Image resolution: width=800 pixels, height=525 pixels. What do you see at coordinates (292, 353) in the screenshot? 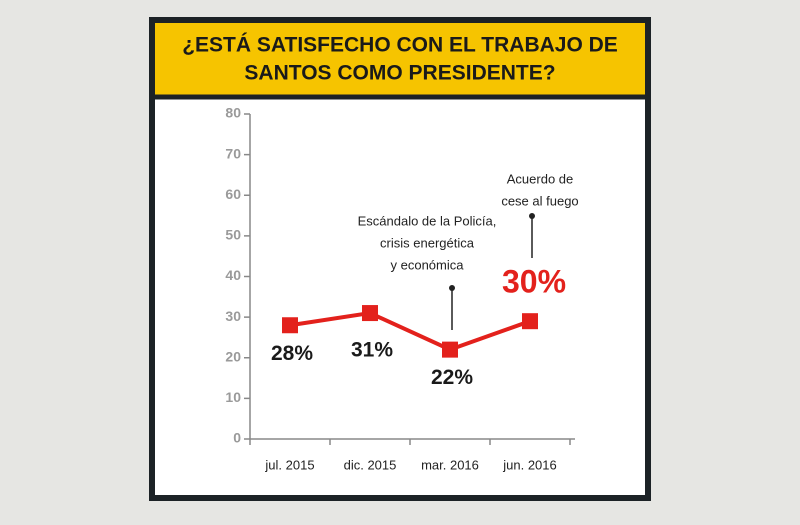
I see `value-label: 28%` at bounding box center [292, 353].